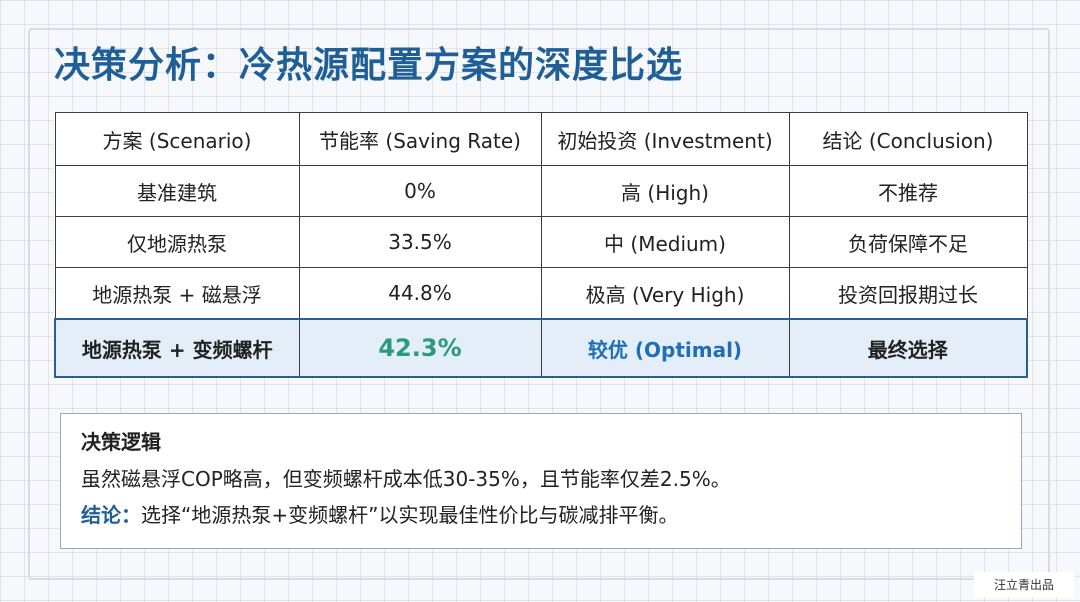 This screenshot has width=1080, height=602. I want to click on cell-saving-rate: 0%, so click(420, 191).